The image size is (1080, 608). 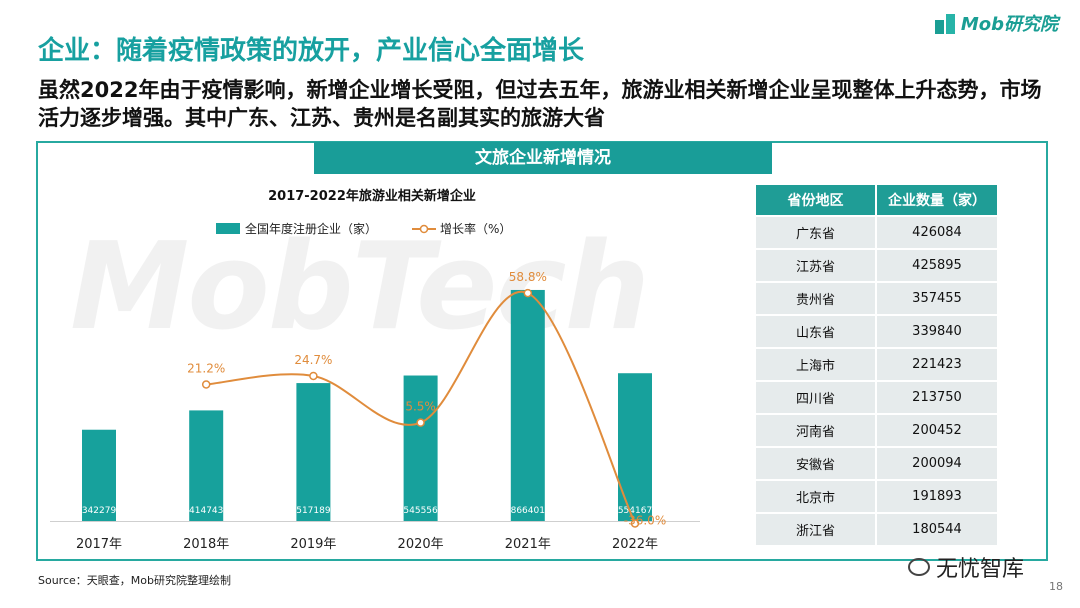 What do you see at coordinates (360, 287) in the screenshot?
I see `watermark: MobTech` at bounding box center [360, 287].